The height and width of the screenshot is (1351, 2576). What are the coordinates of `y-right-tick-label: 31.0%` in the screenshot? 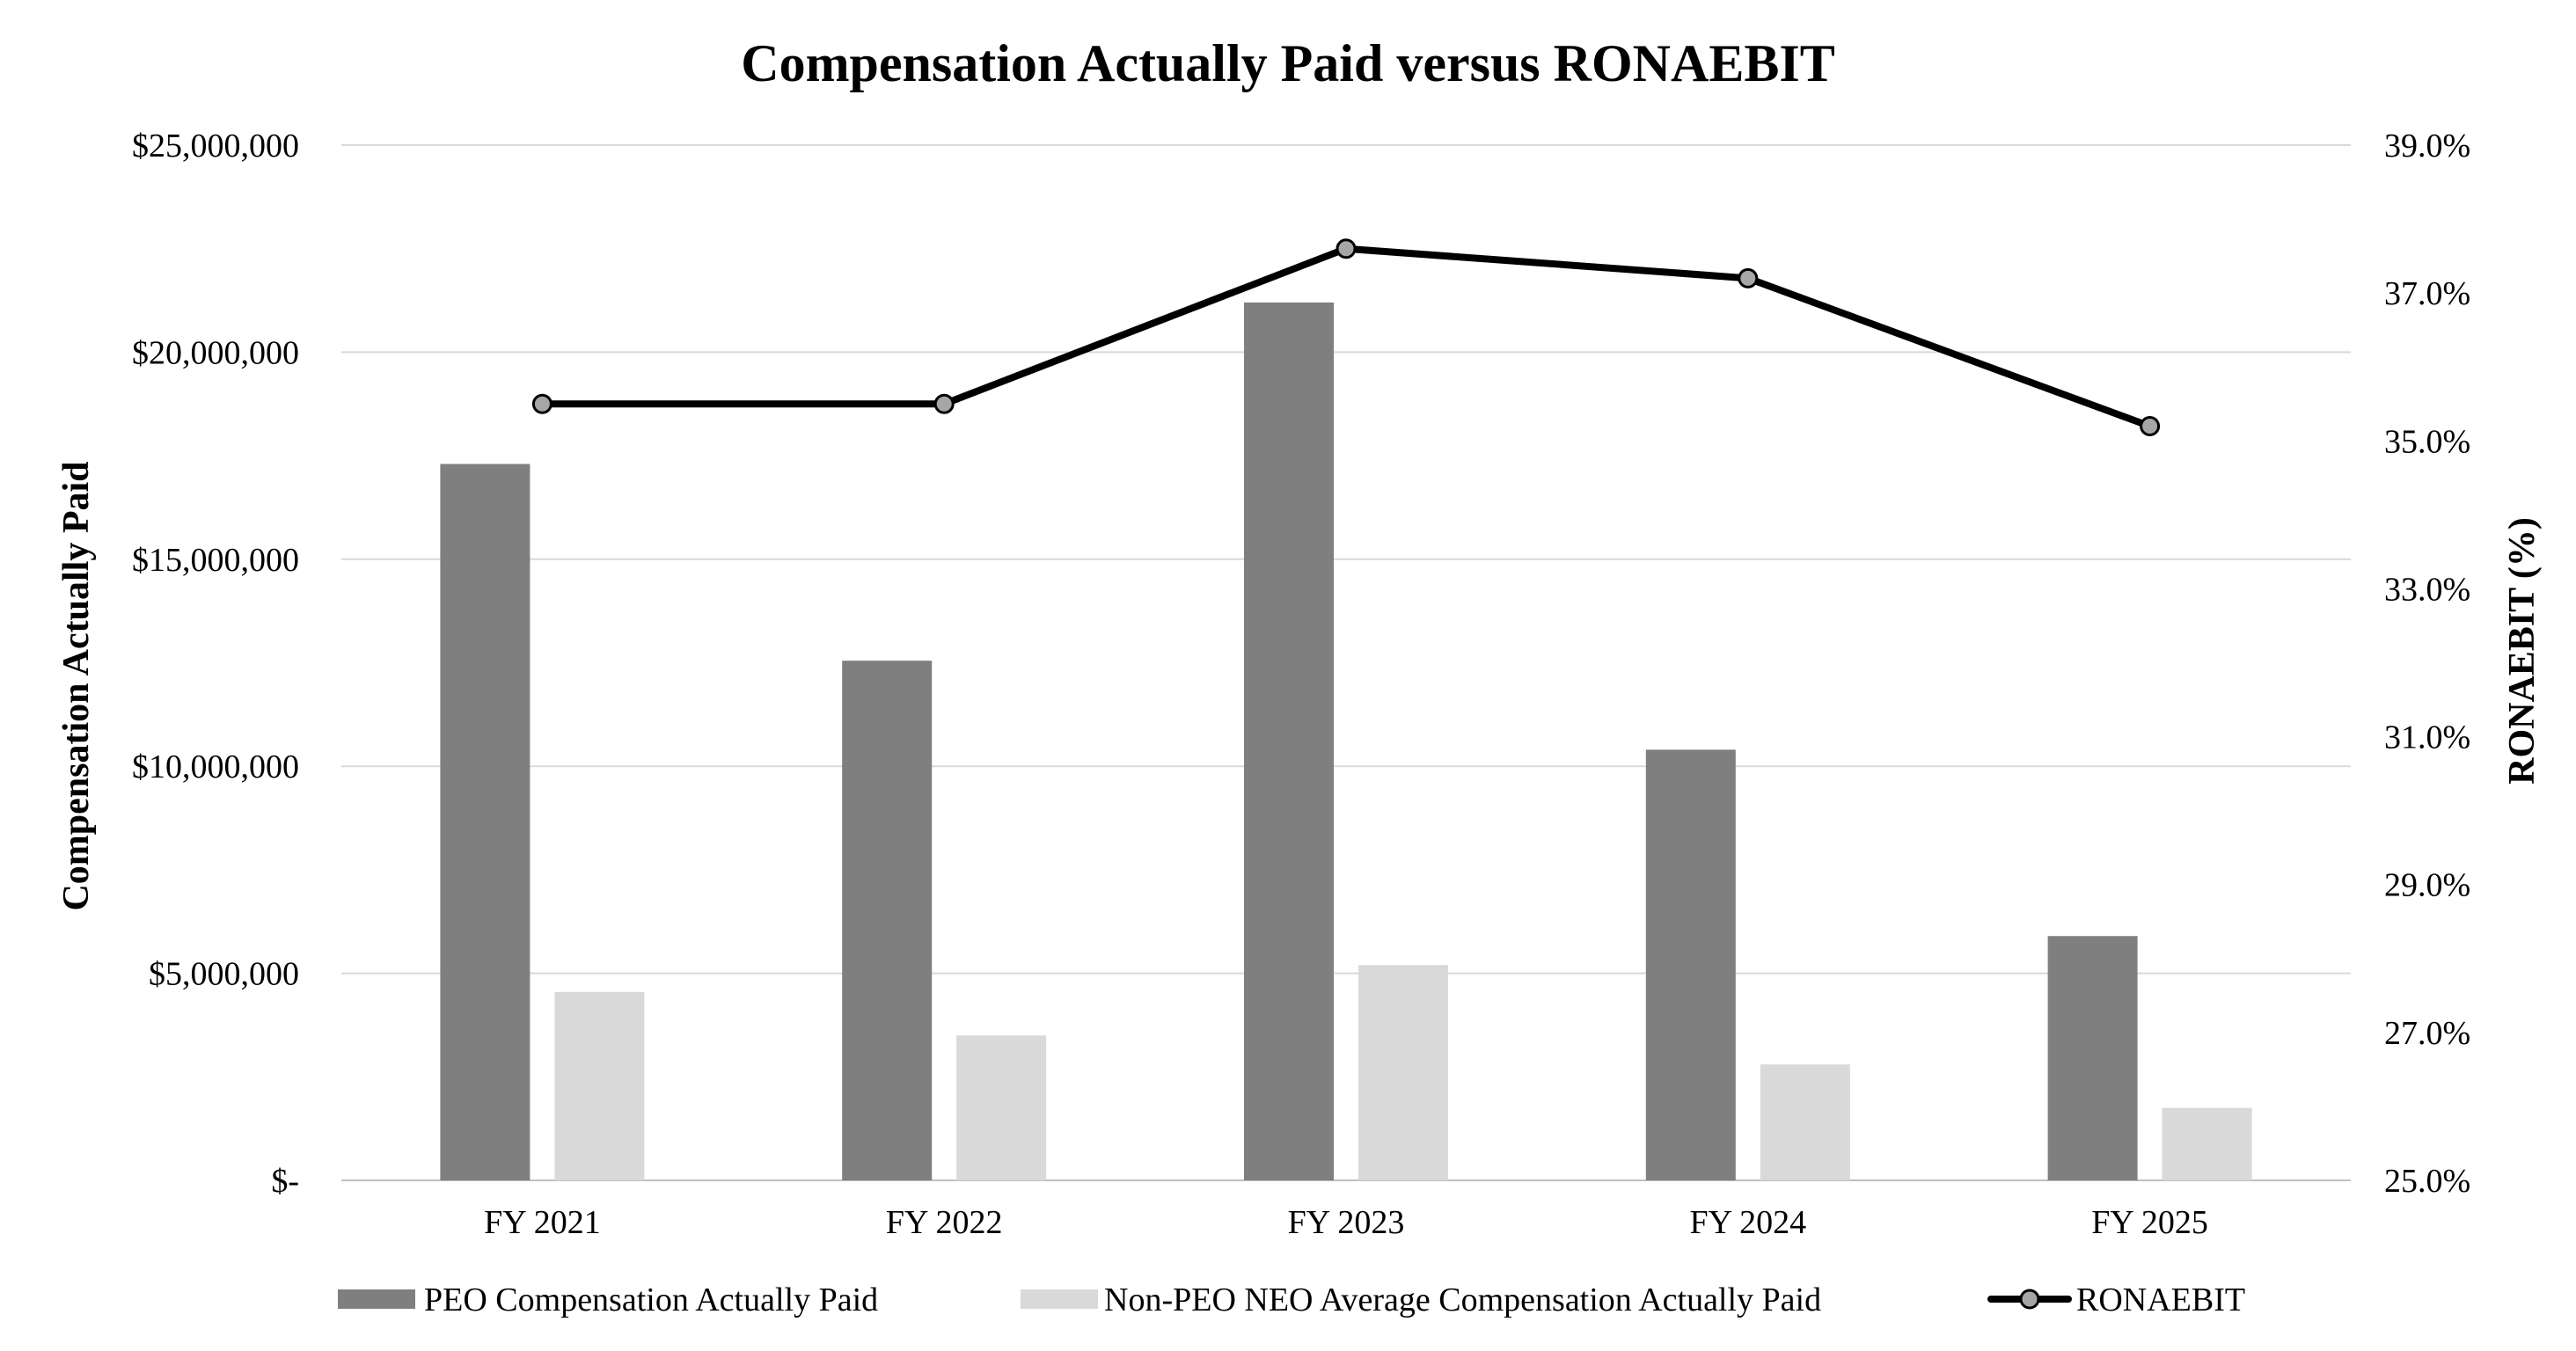 It's located at (2427, 737).